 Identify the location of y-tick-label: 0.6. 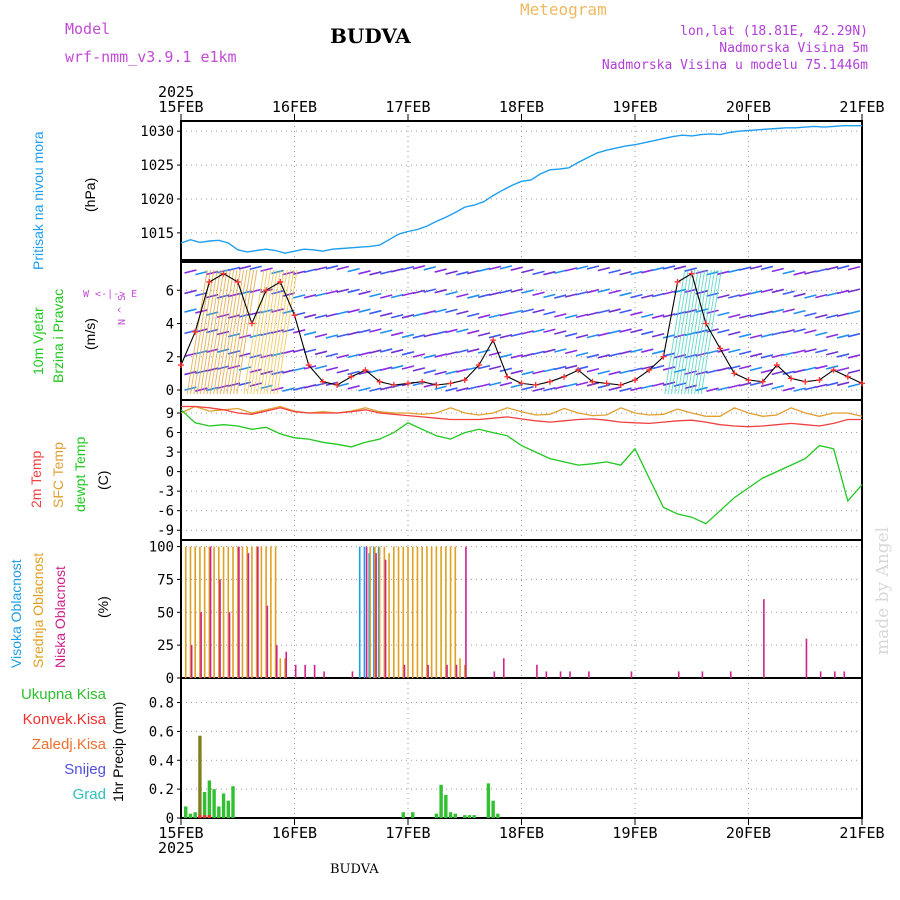
(161, 732).